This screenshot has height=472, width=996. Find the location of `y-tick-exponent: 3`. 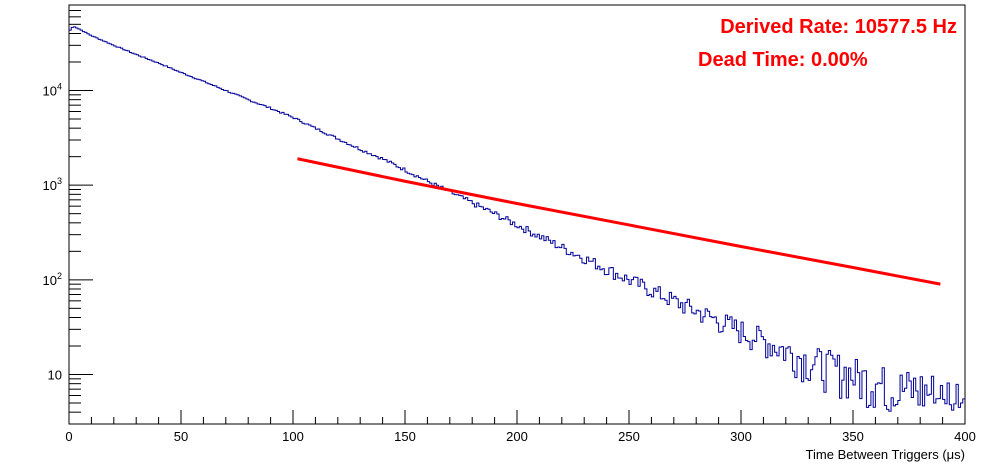

y-tick-exponent: 3 is located at coordinates (59, 181).